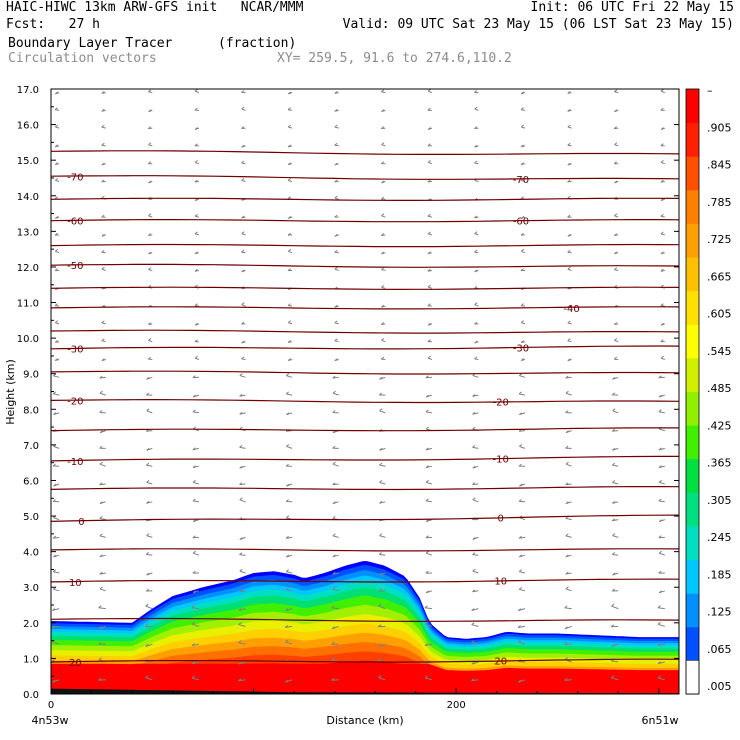  I want to click on contour-line--50, so click(365, 265).